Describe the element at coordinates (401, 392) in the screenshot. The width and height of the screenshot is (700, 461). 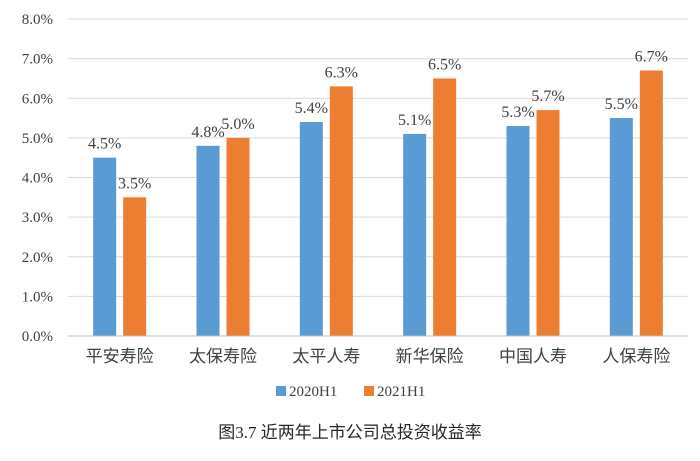
I see `legend-label: 2021H1` at that location.